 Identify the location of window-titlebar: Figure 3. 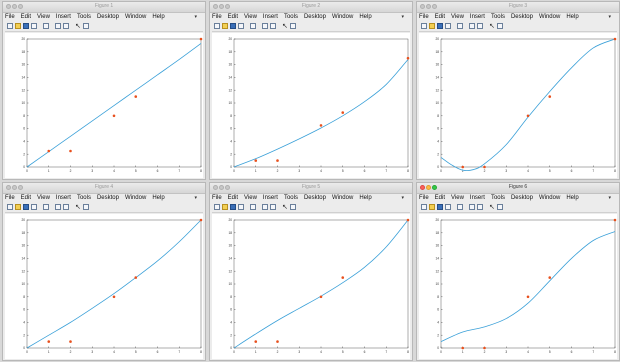
(518, 7).